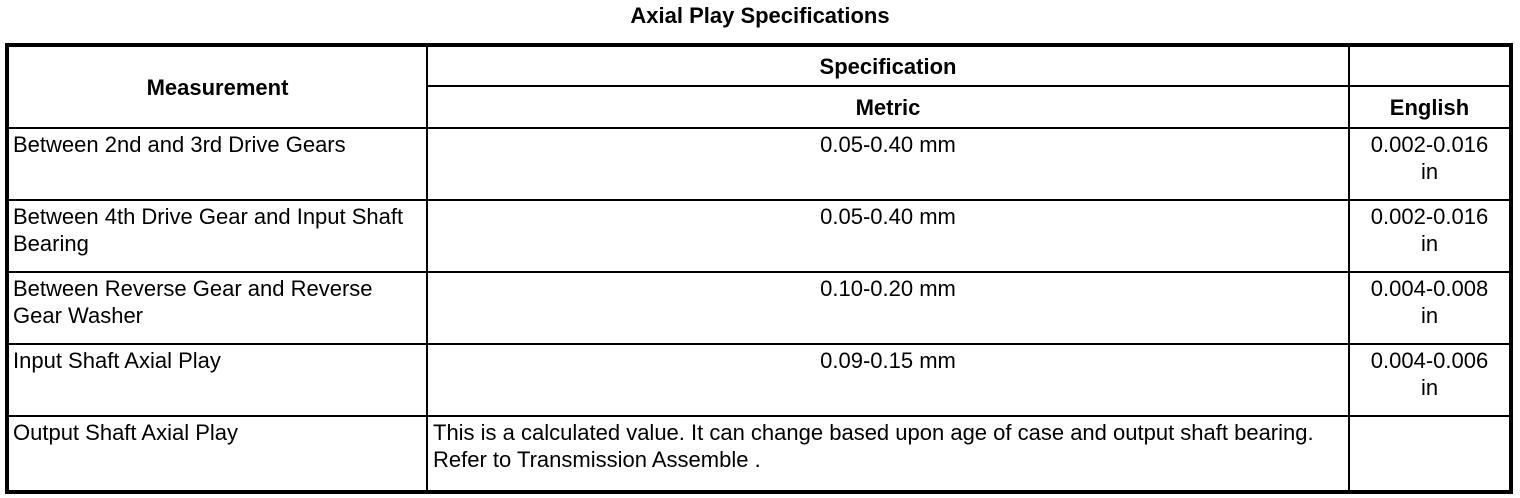 The width and height of the screenshot is (1520, 498). What do you see at coordinates (217, 454) in the screenshot?
I see `measurement-cell: Output Shaft Axial Play` at bounding box center [217, 454].